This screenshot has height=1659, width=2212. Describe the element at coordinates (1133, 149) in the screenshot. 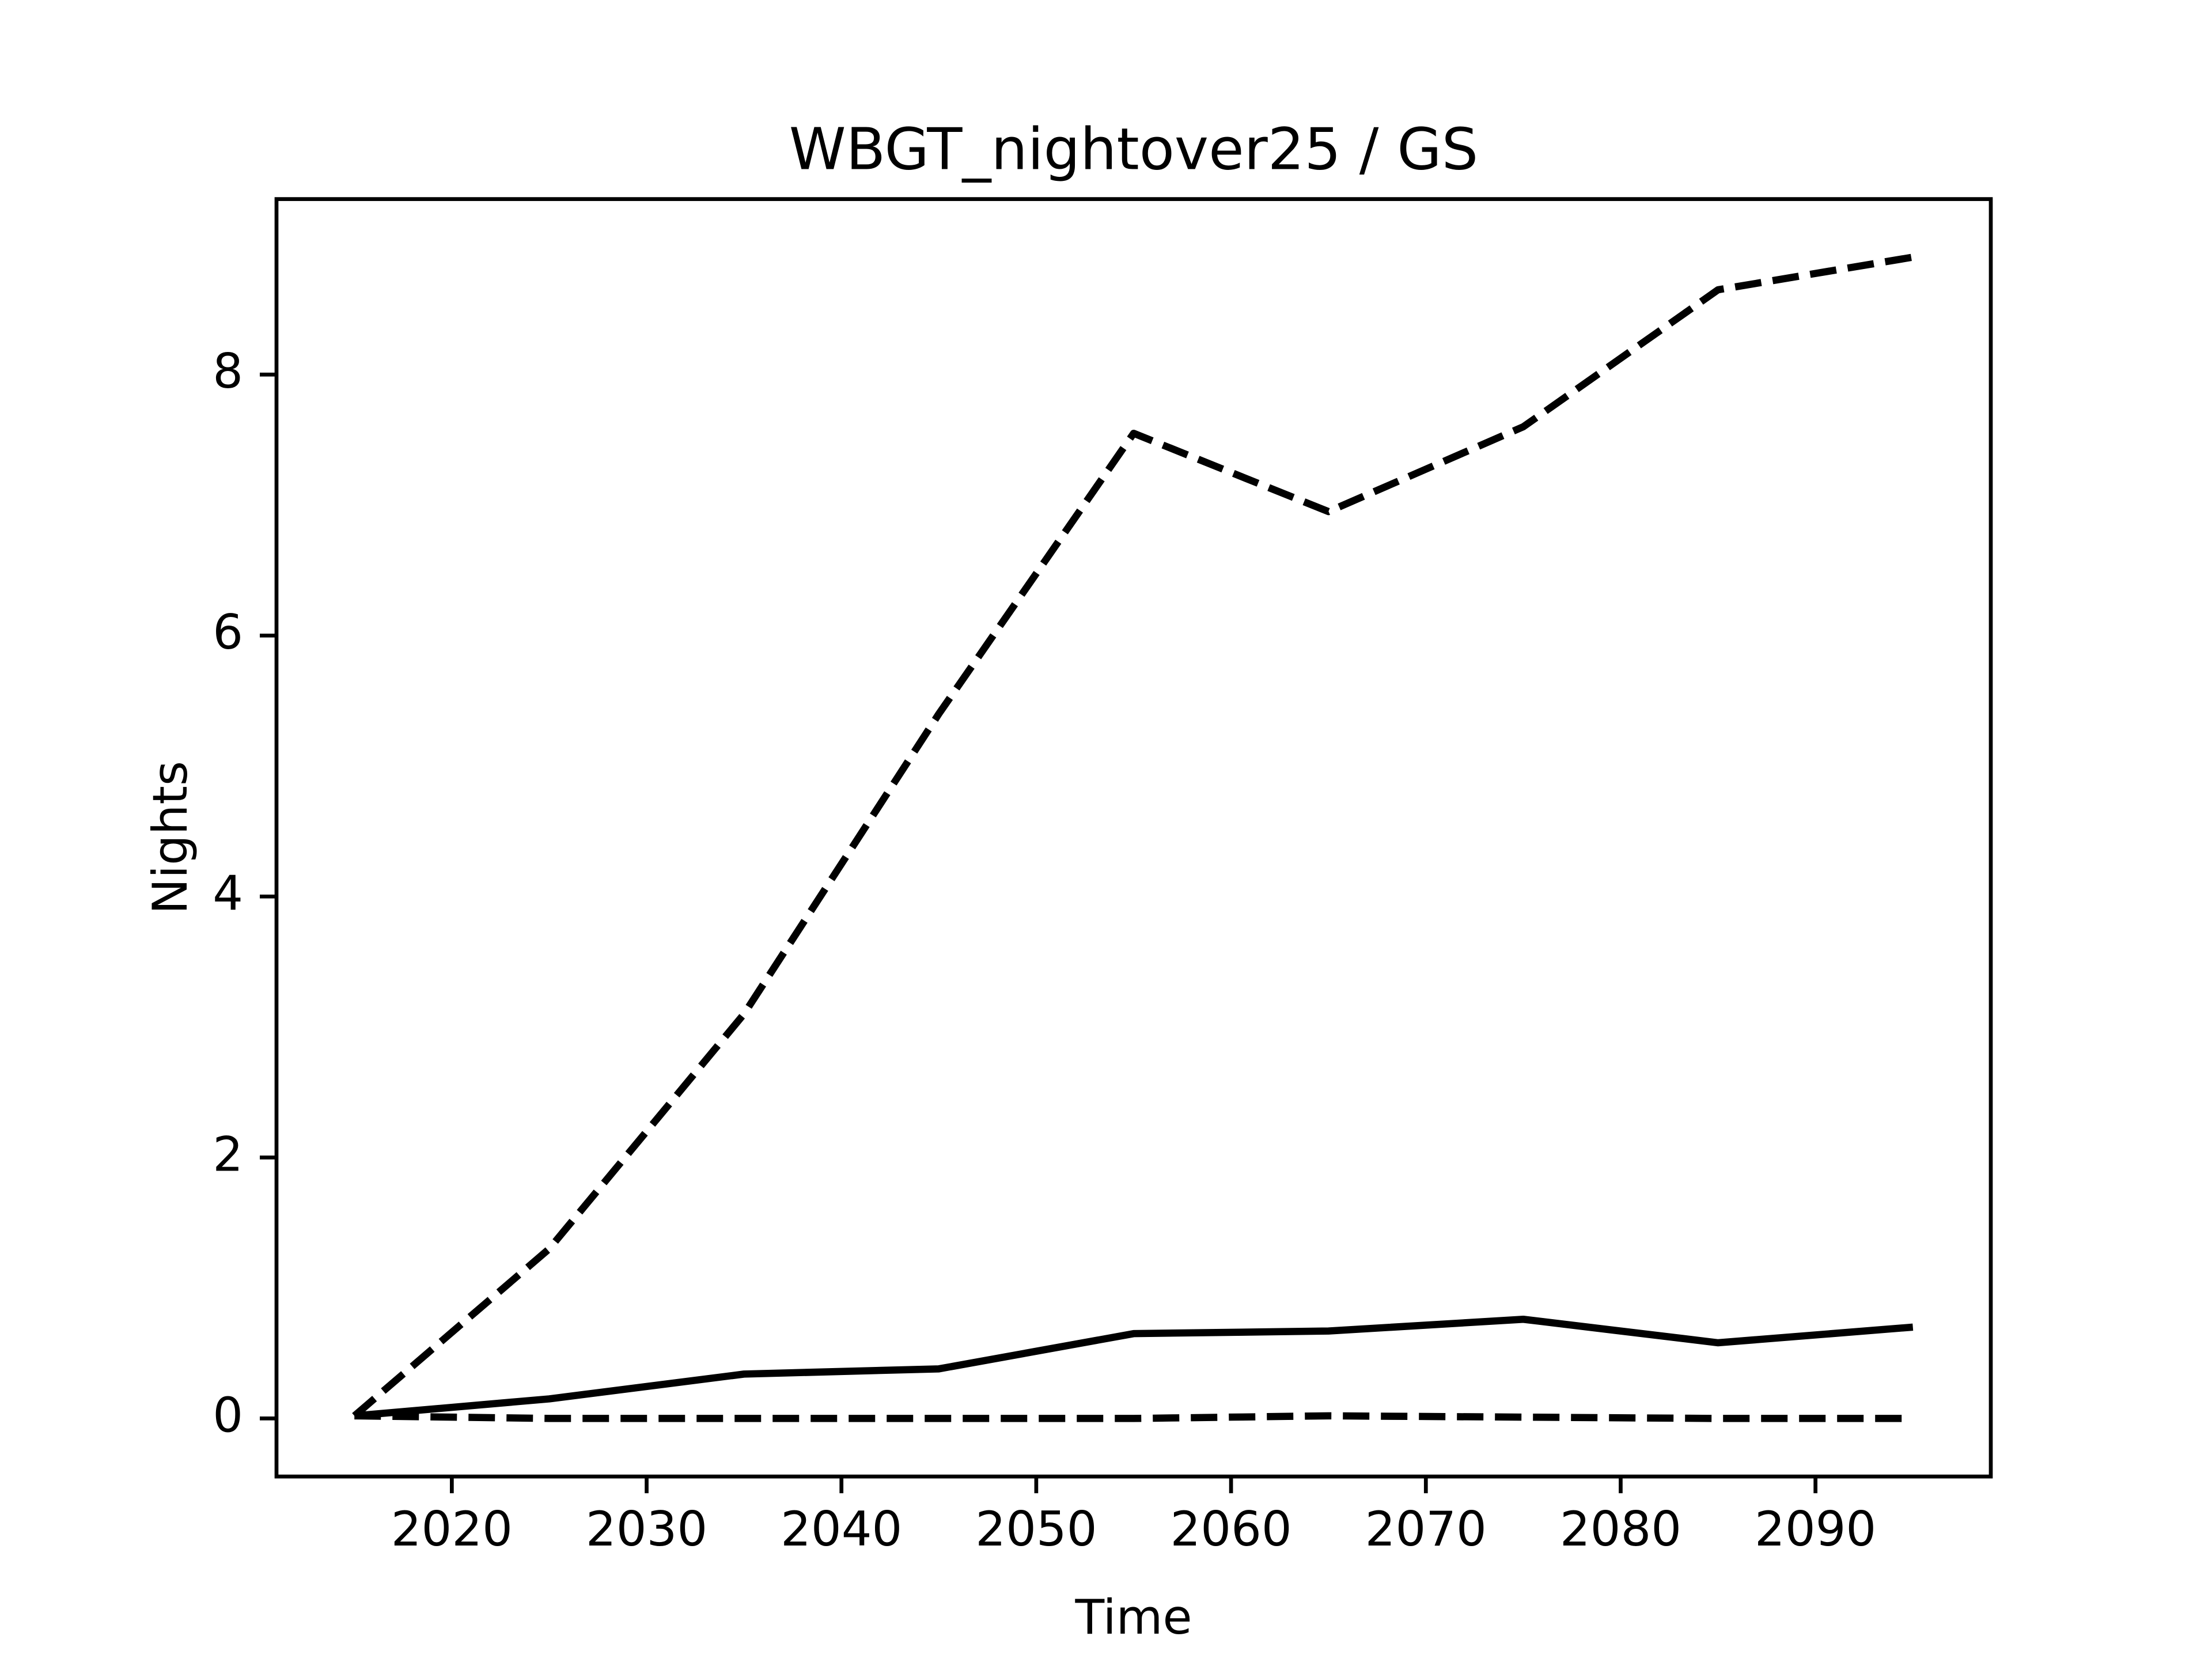

I see `chart-title: WBGT_nightover25 / GS` at that location.